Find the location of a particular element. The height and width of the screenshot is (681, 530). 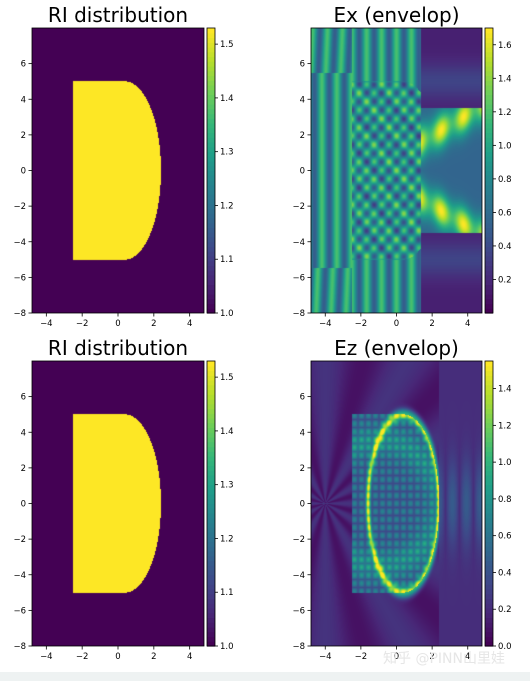

colorbar-tick-label: 1.0 is located at coordinates (227, 314).